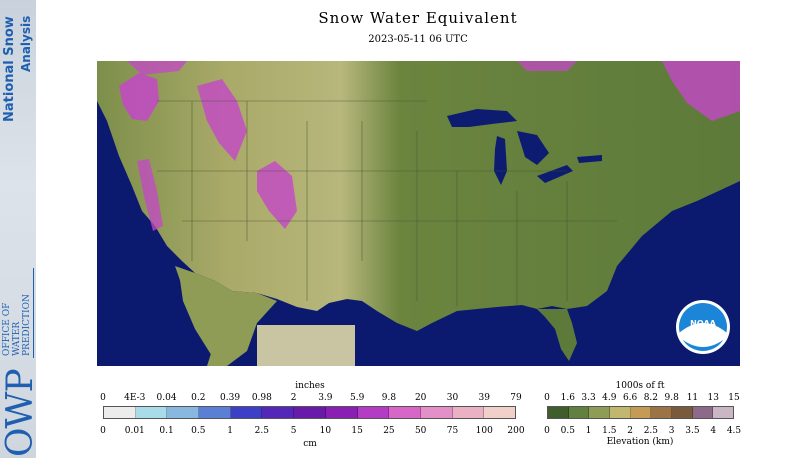 This screenshot has width=801, height=458. What do you see at coordinates (713, 398) in the screenshot?
I see `elevation-top-tick-label: 13` at bounding box center [713, 398].